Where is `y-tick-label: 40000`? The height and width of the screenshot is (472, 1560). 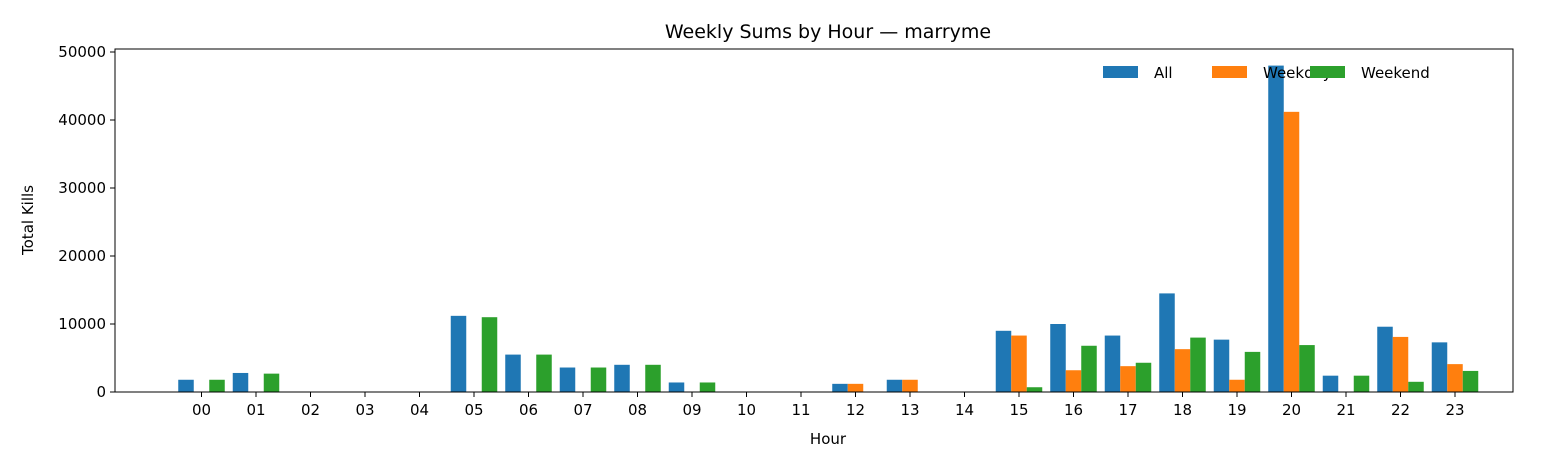
y-tick-label: 40000 is located at coordinates (82, 120).